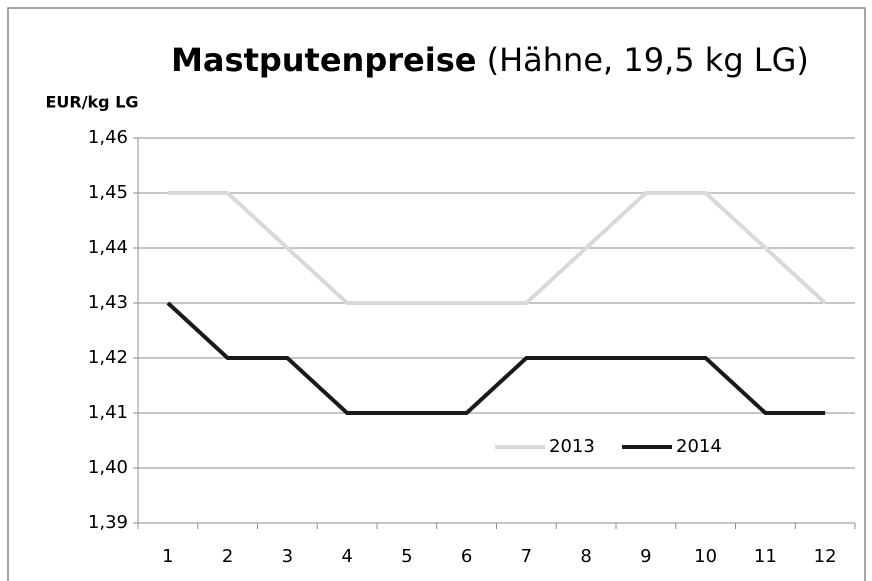 Image resolution: width=872 pixels, height=581 pixels. I want to click on y-tick-label: 1,39, so click(108, 522).